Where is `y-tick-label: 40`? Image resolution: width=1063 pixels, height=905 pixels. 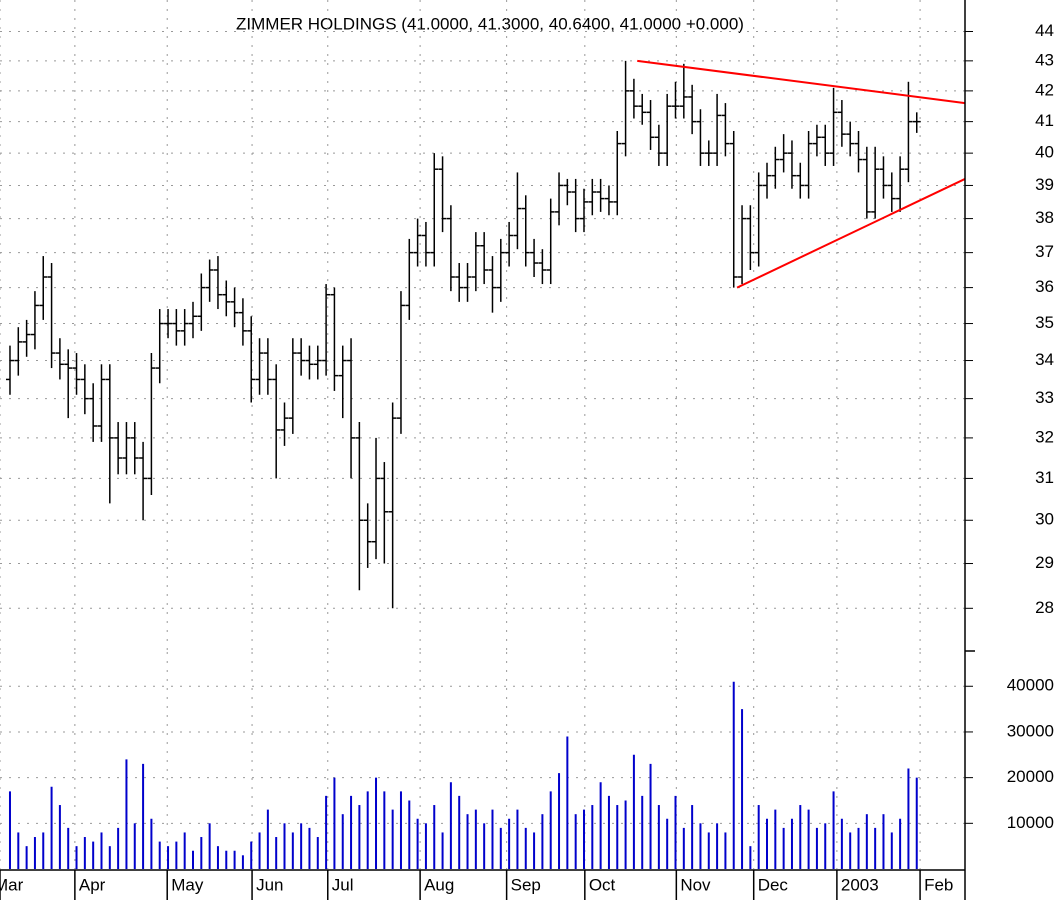 y-tick-label: 40 is located at coordinates (1044, 152).